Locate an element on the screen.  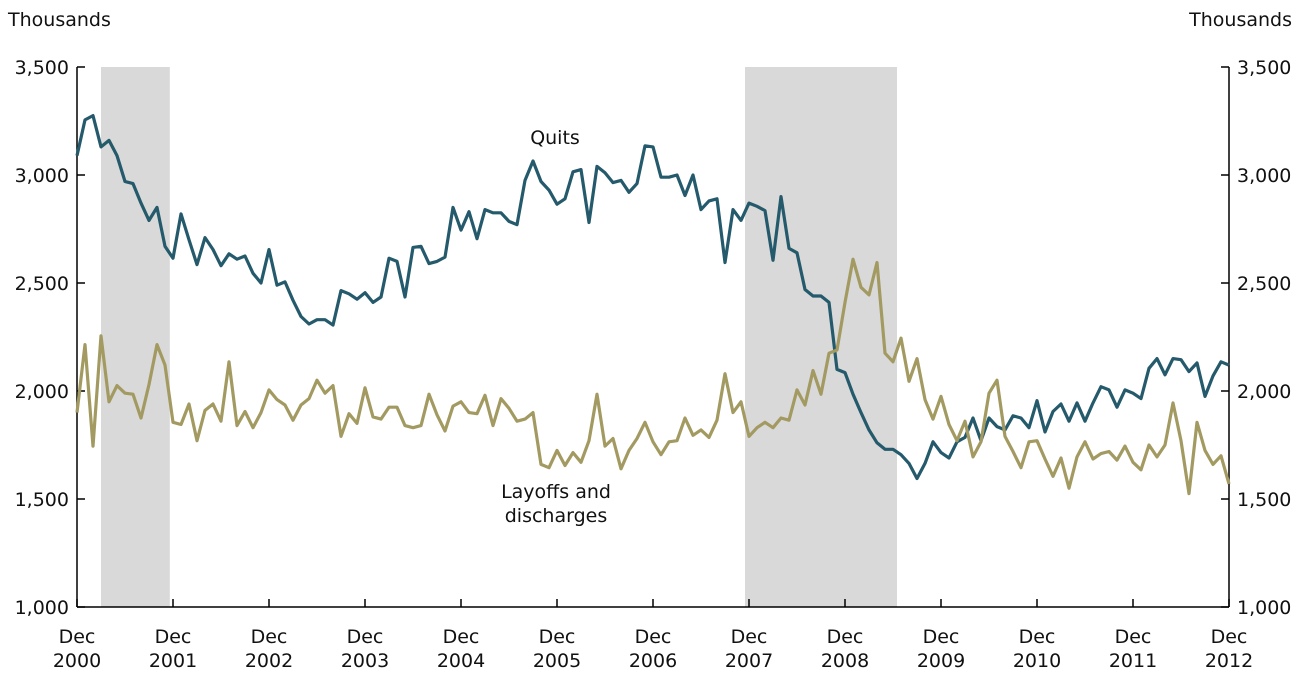
y2-tick-label: 3,500 is located at coordinates (1264, 68).